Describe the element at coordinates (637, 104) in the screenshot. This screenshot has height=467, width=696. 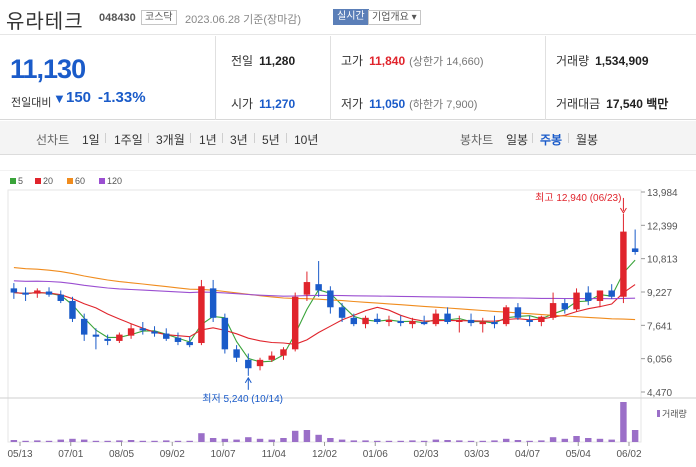
I see `amount-value: 17,540 백만` at that location.